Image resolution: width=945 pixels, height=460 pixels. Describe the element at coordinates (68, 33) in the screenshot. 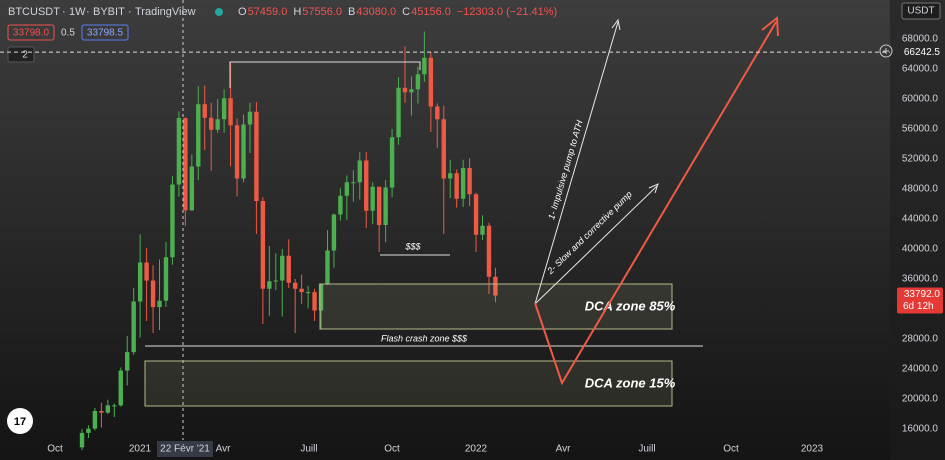

I see `spread: 0.5` at that location.